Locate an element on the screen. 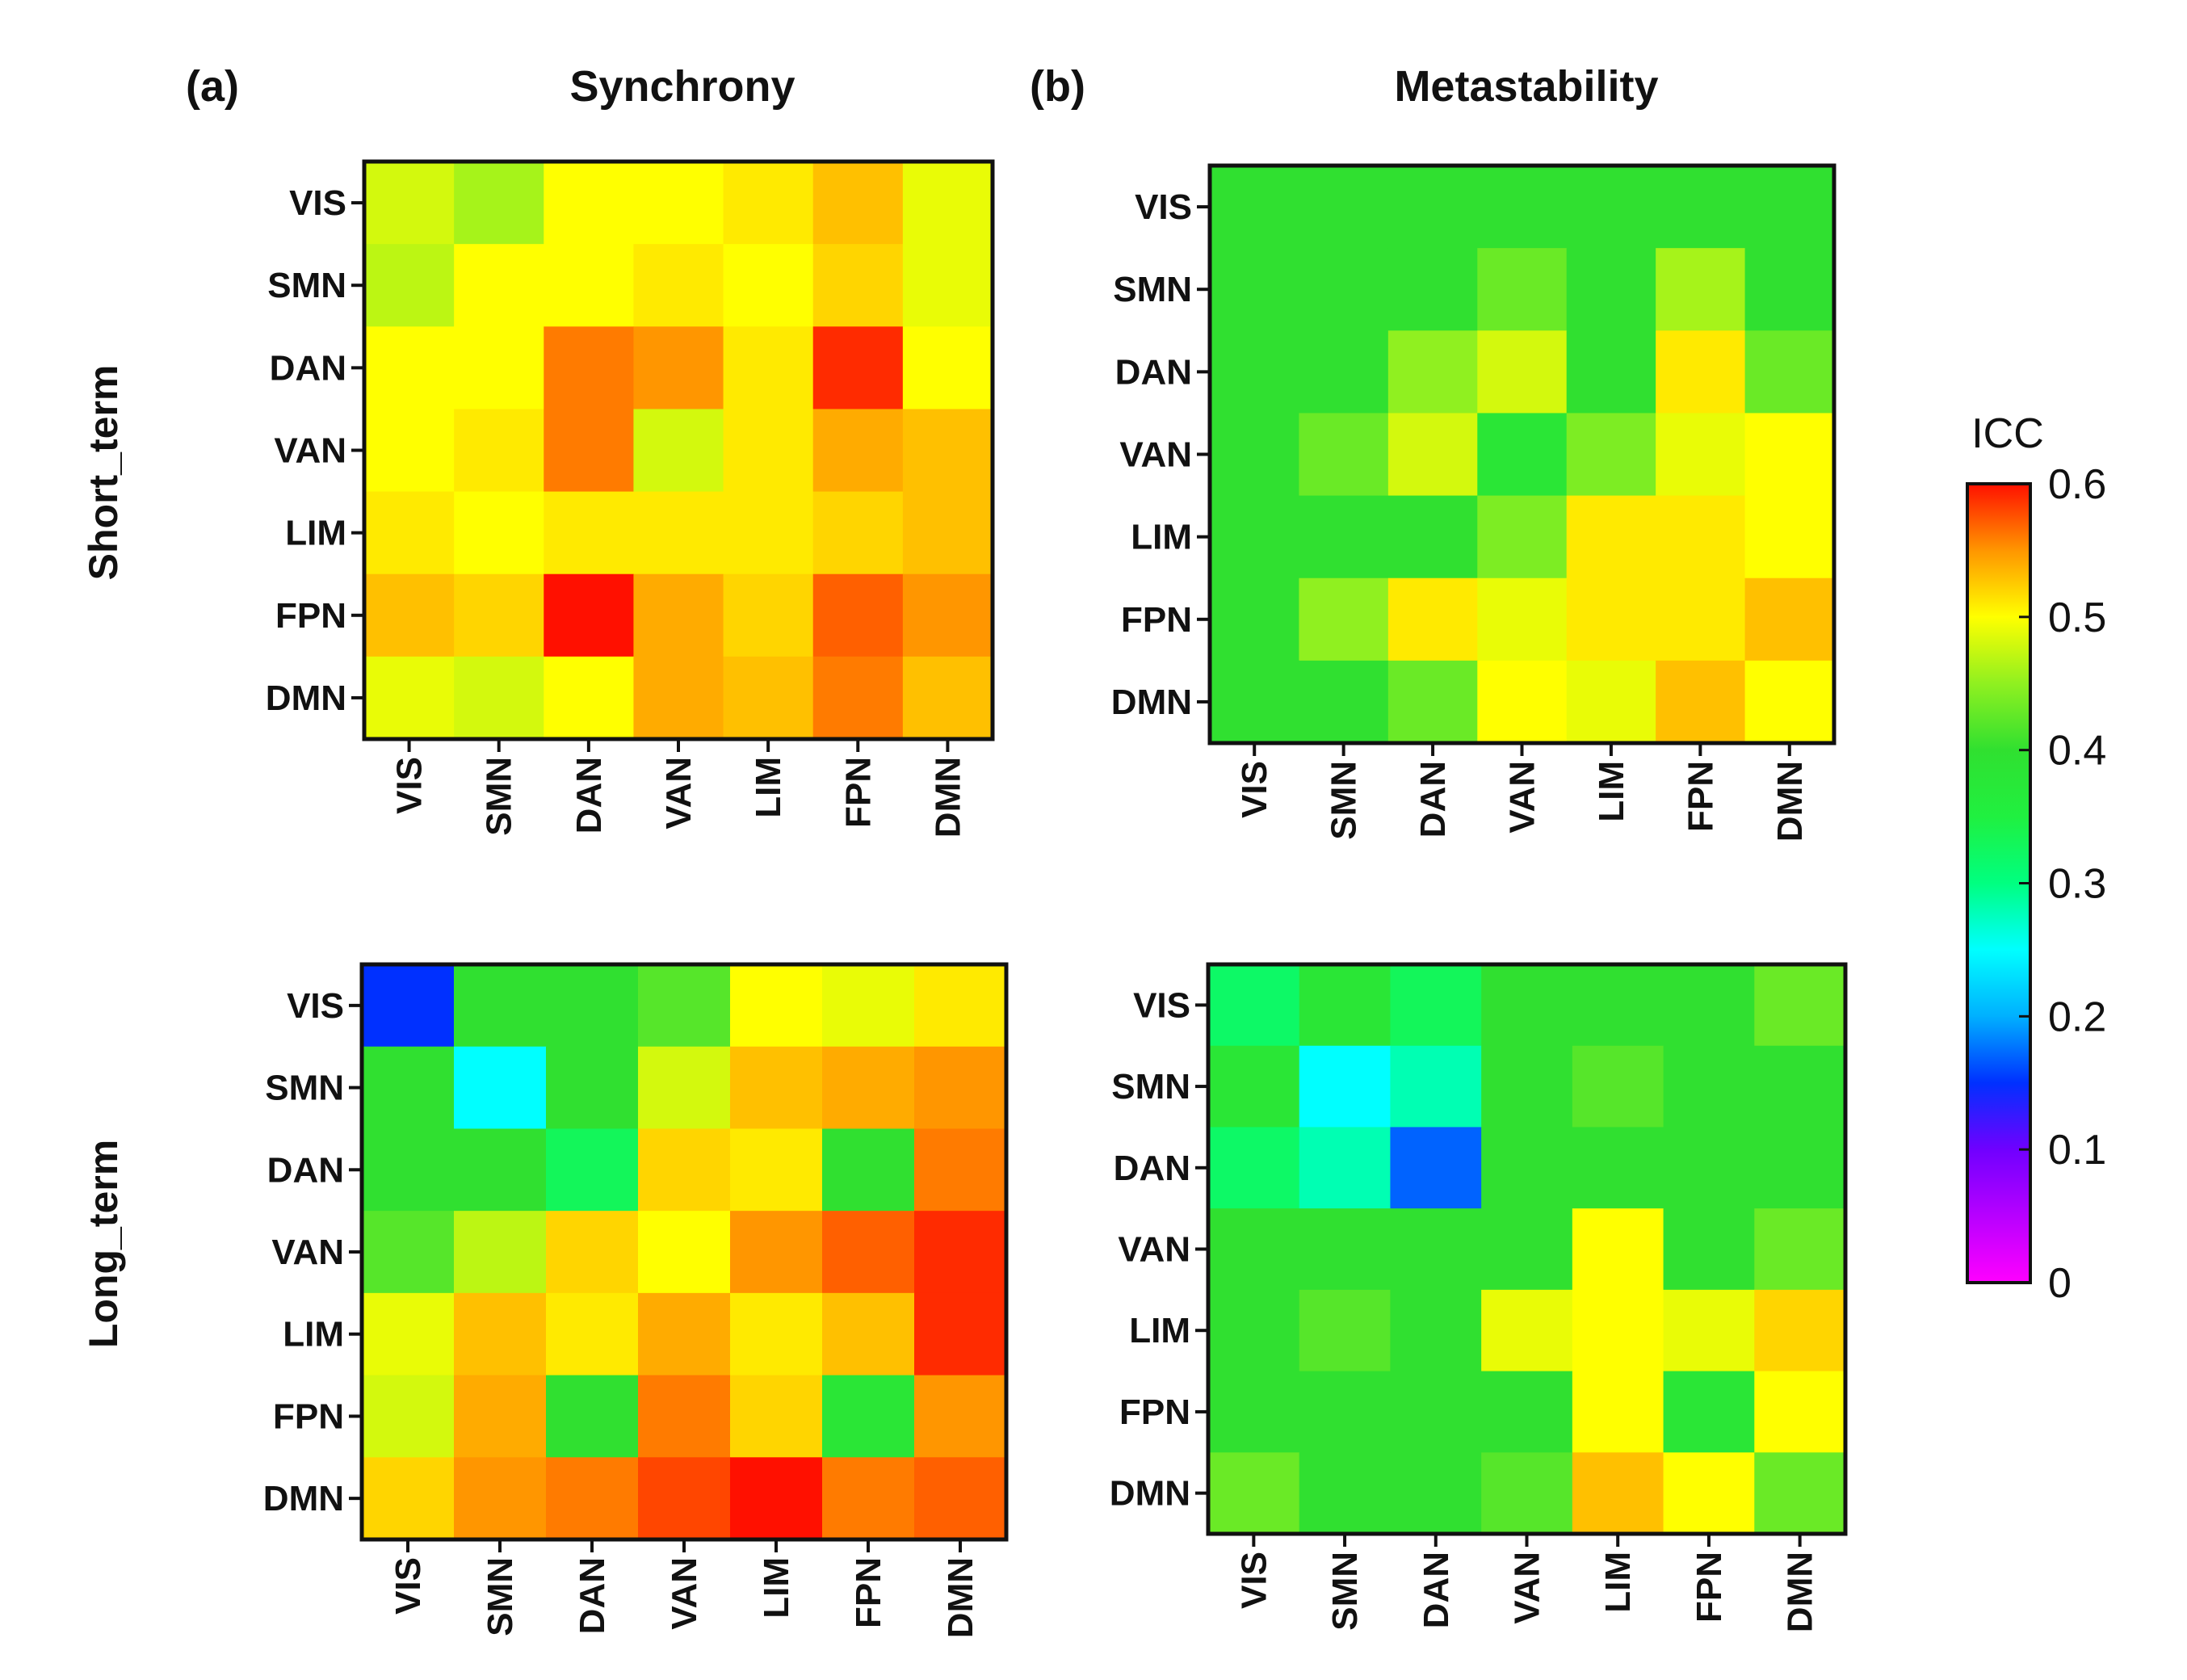 This screenshot has height=1680, width=2187. y-tick-label: LIM is located at coordinates (1159, 1331).